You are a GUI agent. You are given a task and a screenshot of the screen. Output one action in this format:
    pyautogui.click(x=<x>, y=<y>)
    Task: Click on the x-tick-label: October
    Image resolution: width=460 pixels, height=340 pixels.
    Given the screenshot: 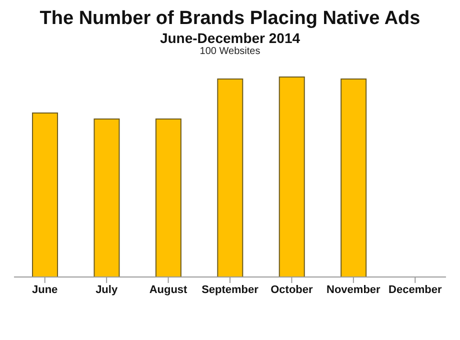 What is the action you would take?
    pyautogui.click(x=292, y=290)
    